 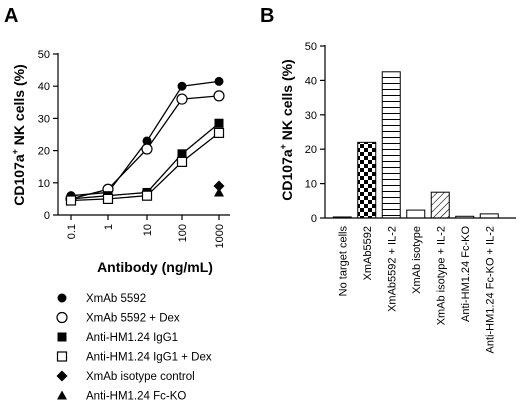 What do you see at coordinates (466, 274) in the screenshot?
I see `category-label: Anti-HM1.24 Fc-KO` at bounding box center [466, 274].